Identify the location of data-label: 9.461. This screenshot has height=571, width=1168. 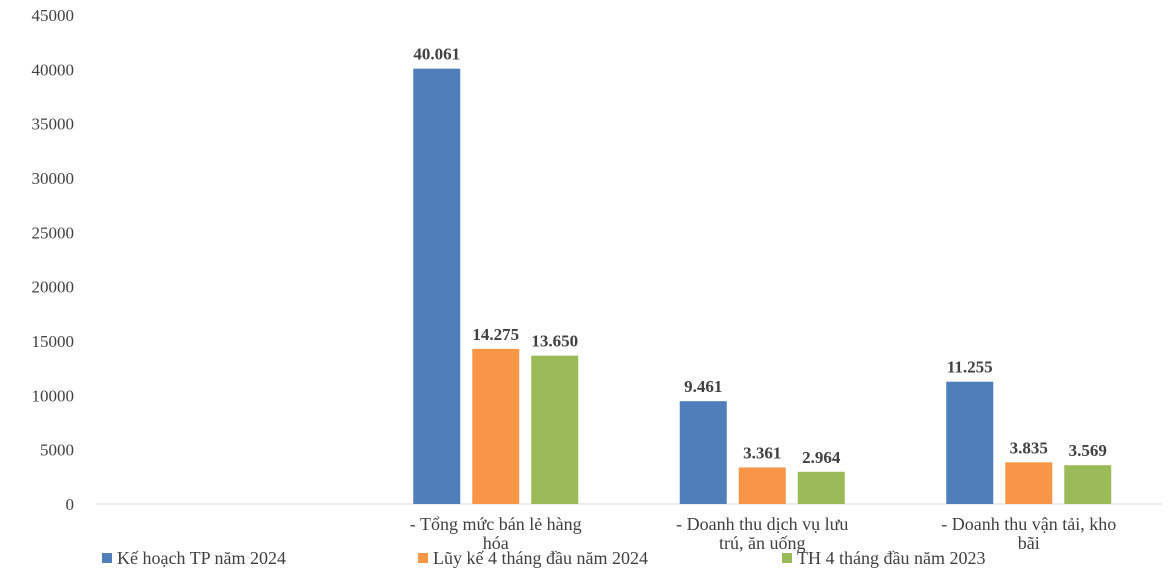
(703, 386).